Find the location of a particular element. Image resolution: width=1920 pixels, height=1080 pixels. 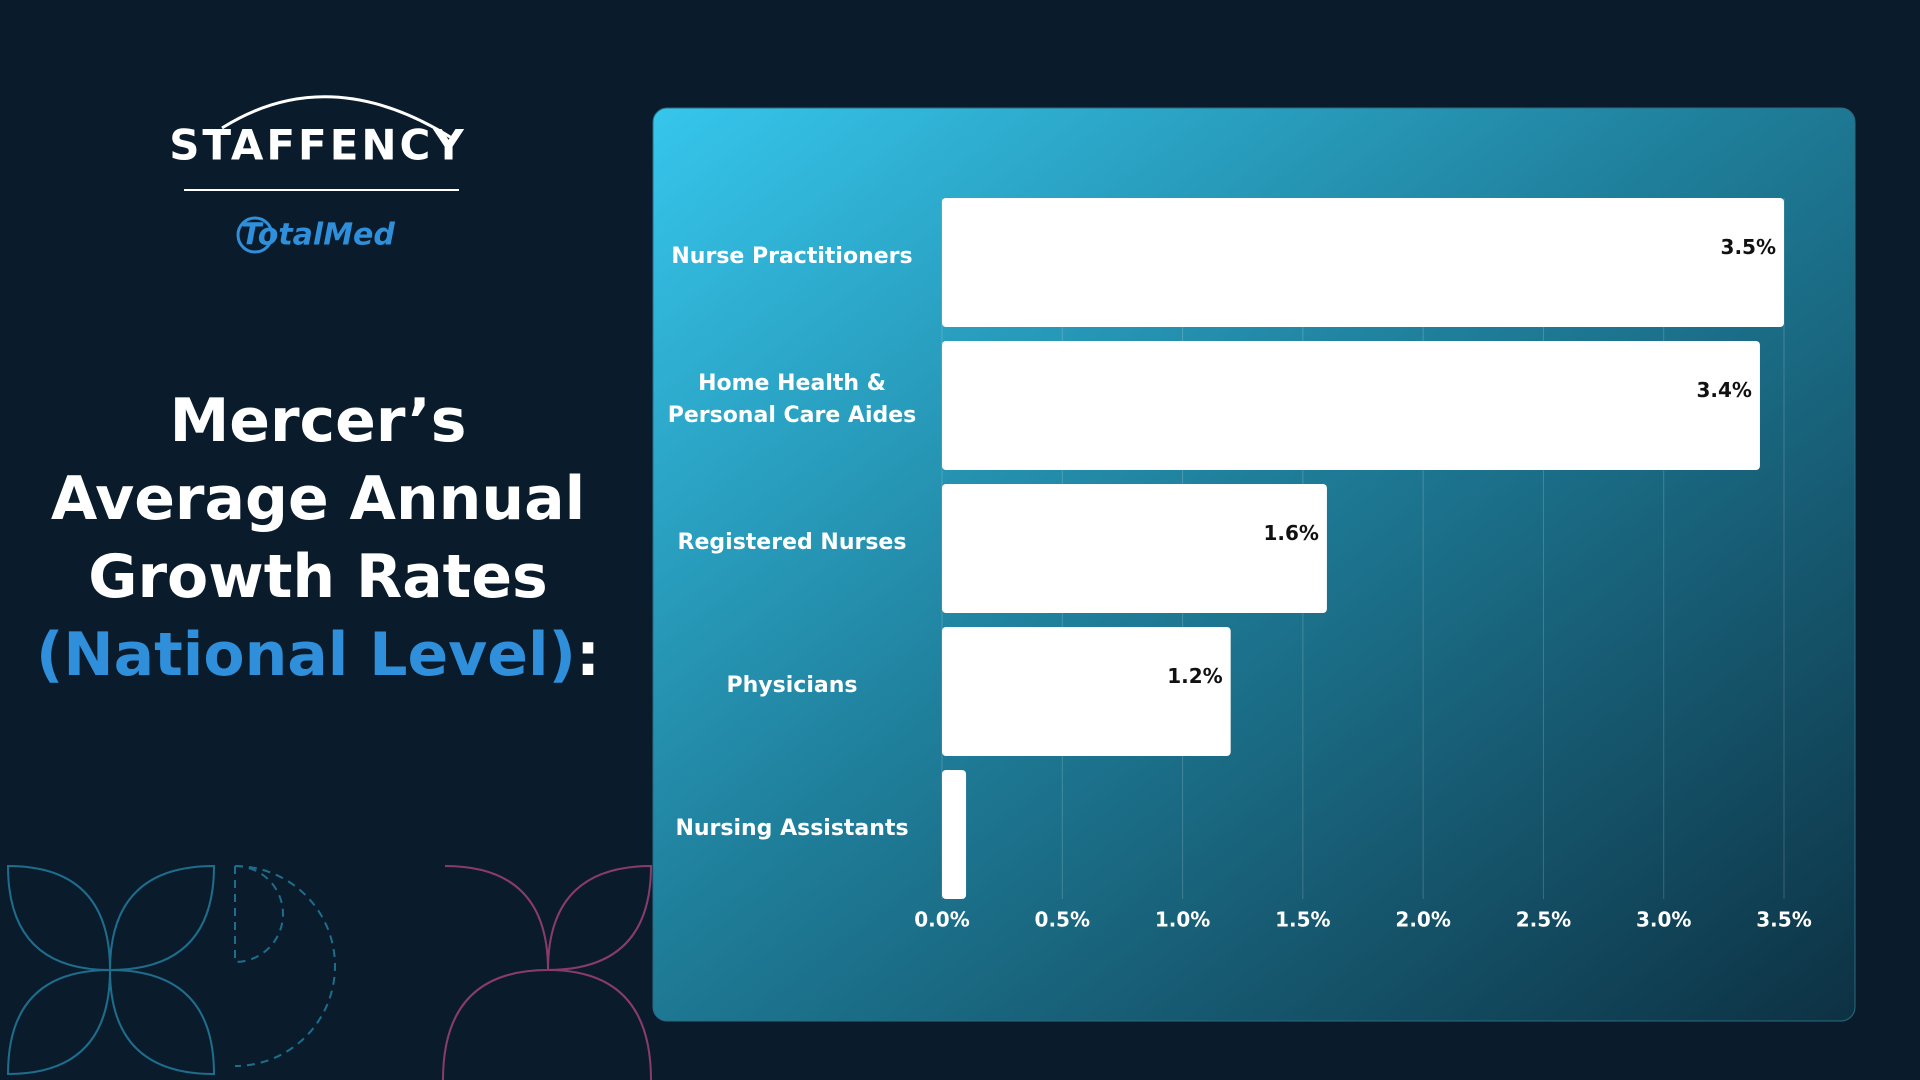

title-line: Growth Rates is located at coordinates (318, 577).